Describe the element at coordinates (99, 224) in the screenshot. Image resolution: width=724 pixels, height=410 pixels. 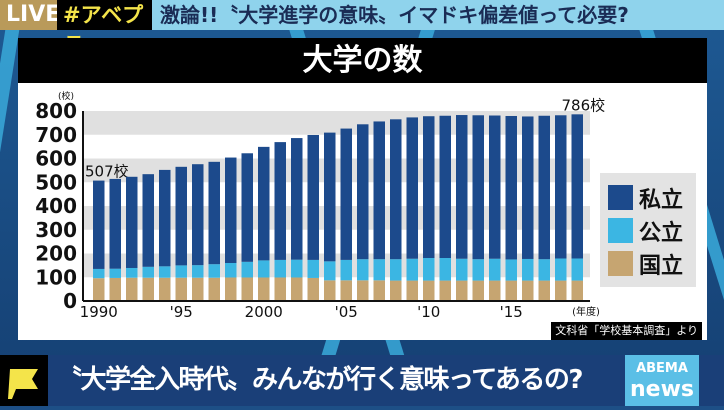
I see `bar-私立-1990` at that location.